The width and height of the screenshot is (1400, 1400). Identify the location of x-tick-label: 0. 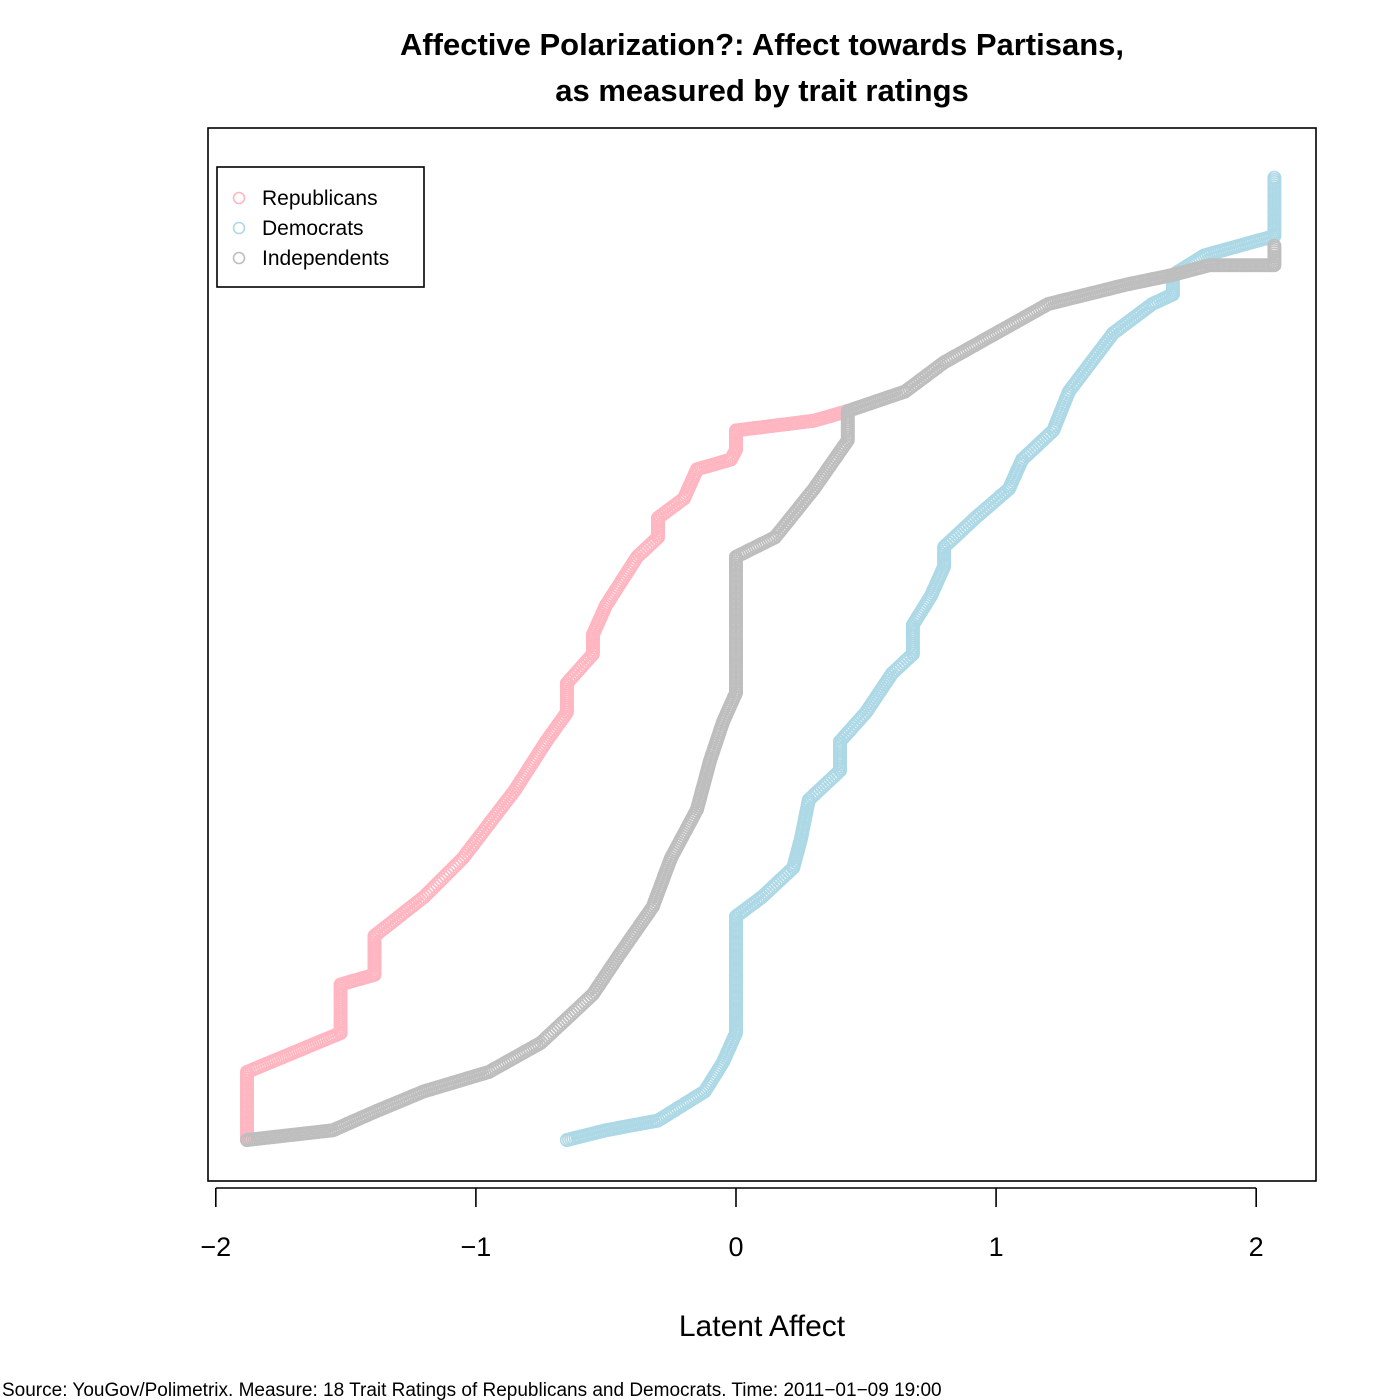
(735, 1247).